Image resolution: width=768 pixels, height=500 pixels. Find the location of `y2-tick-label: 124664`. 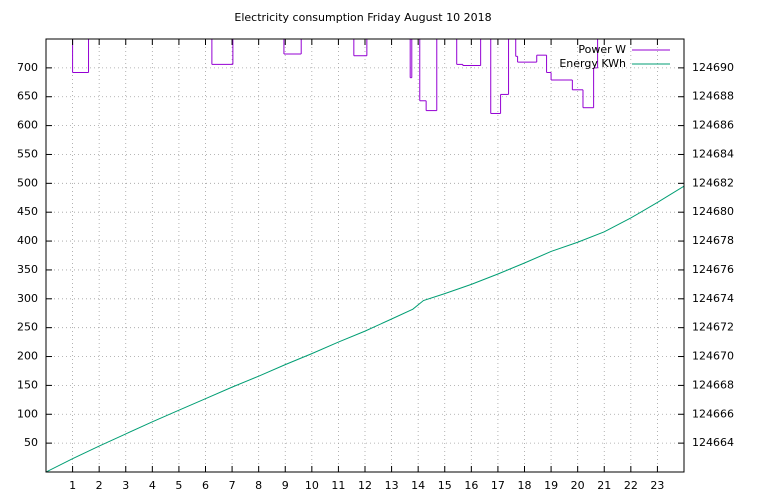

y2-tick-label: 124664 is located at coordinates (713, 442).